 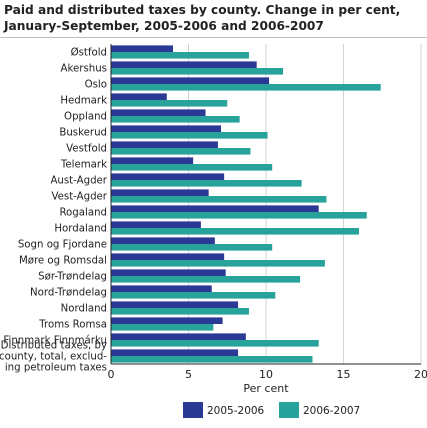 What do you see at coordinates (83, 213) in the screenshot?
I see `category-label: Rogaland` at bounding box center [83, 213].